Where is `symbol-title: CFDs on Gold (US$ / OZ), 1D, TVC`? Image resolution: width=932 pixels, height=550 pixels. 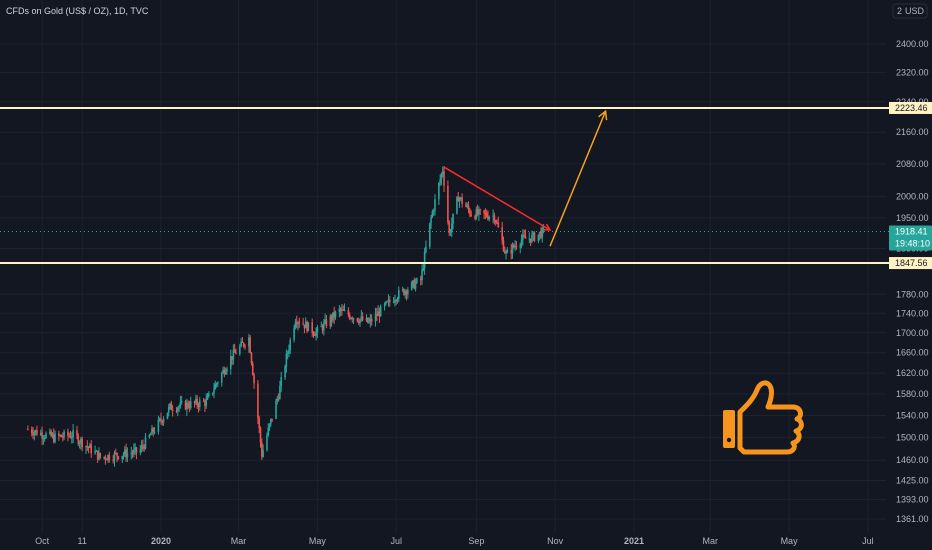 symbol-title: CFDs on Gold (US$ / OZ), 1D, TVC is located at coordinates (77, 11).